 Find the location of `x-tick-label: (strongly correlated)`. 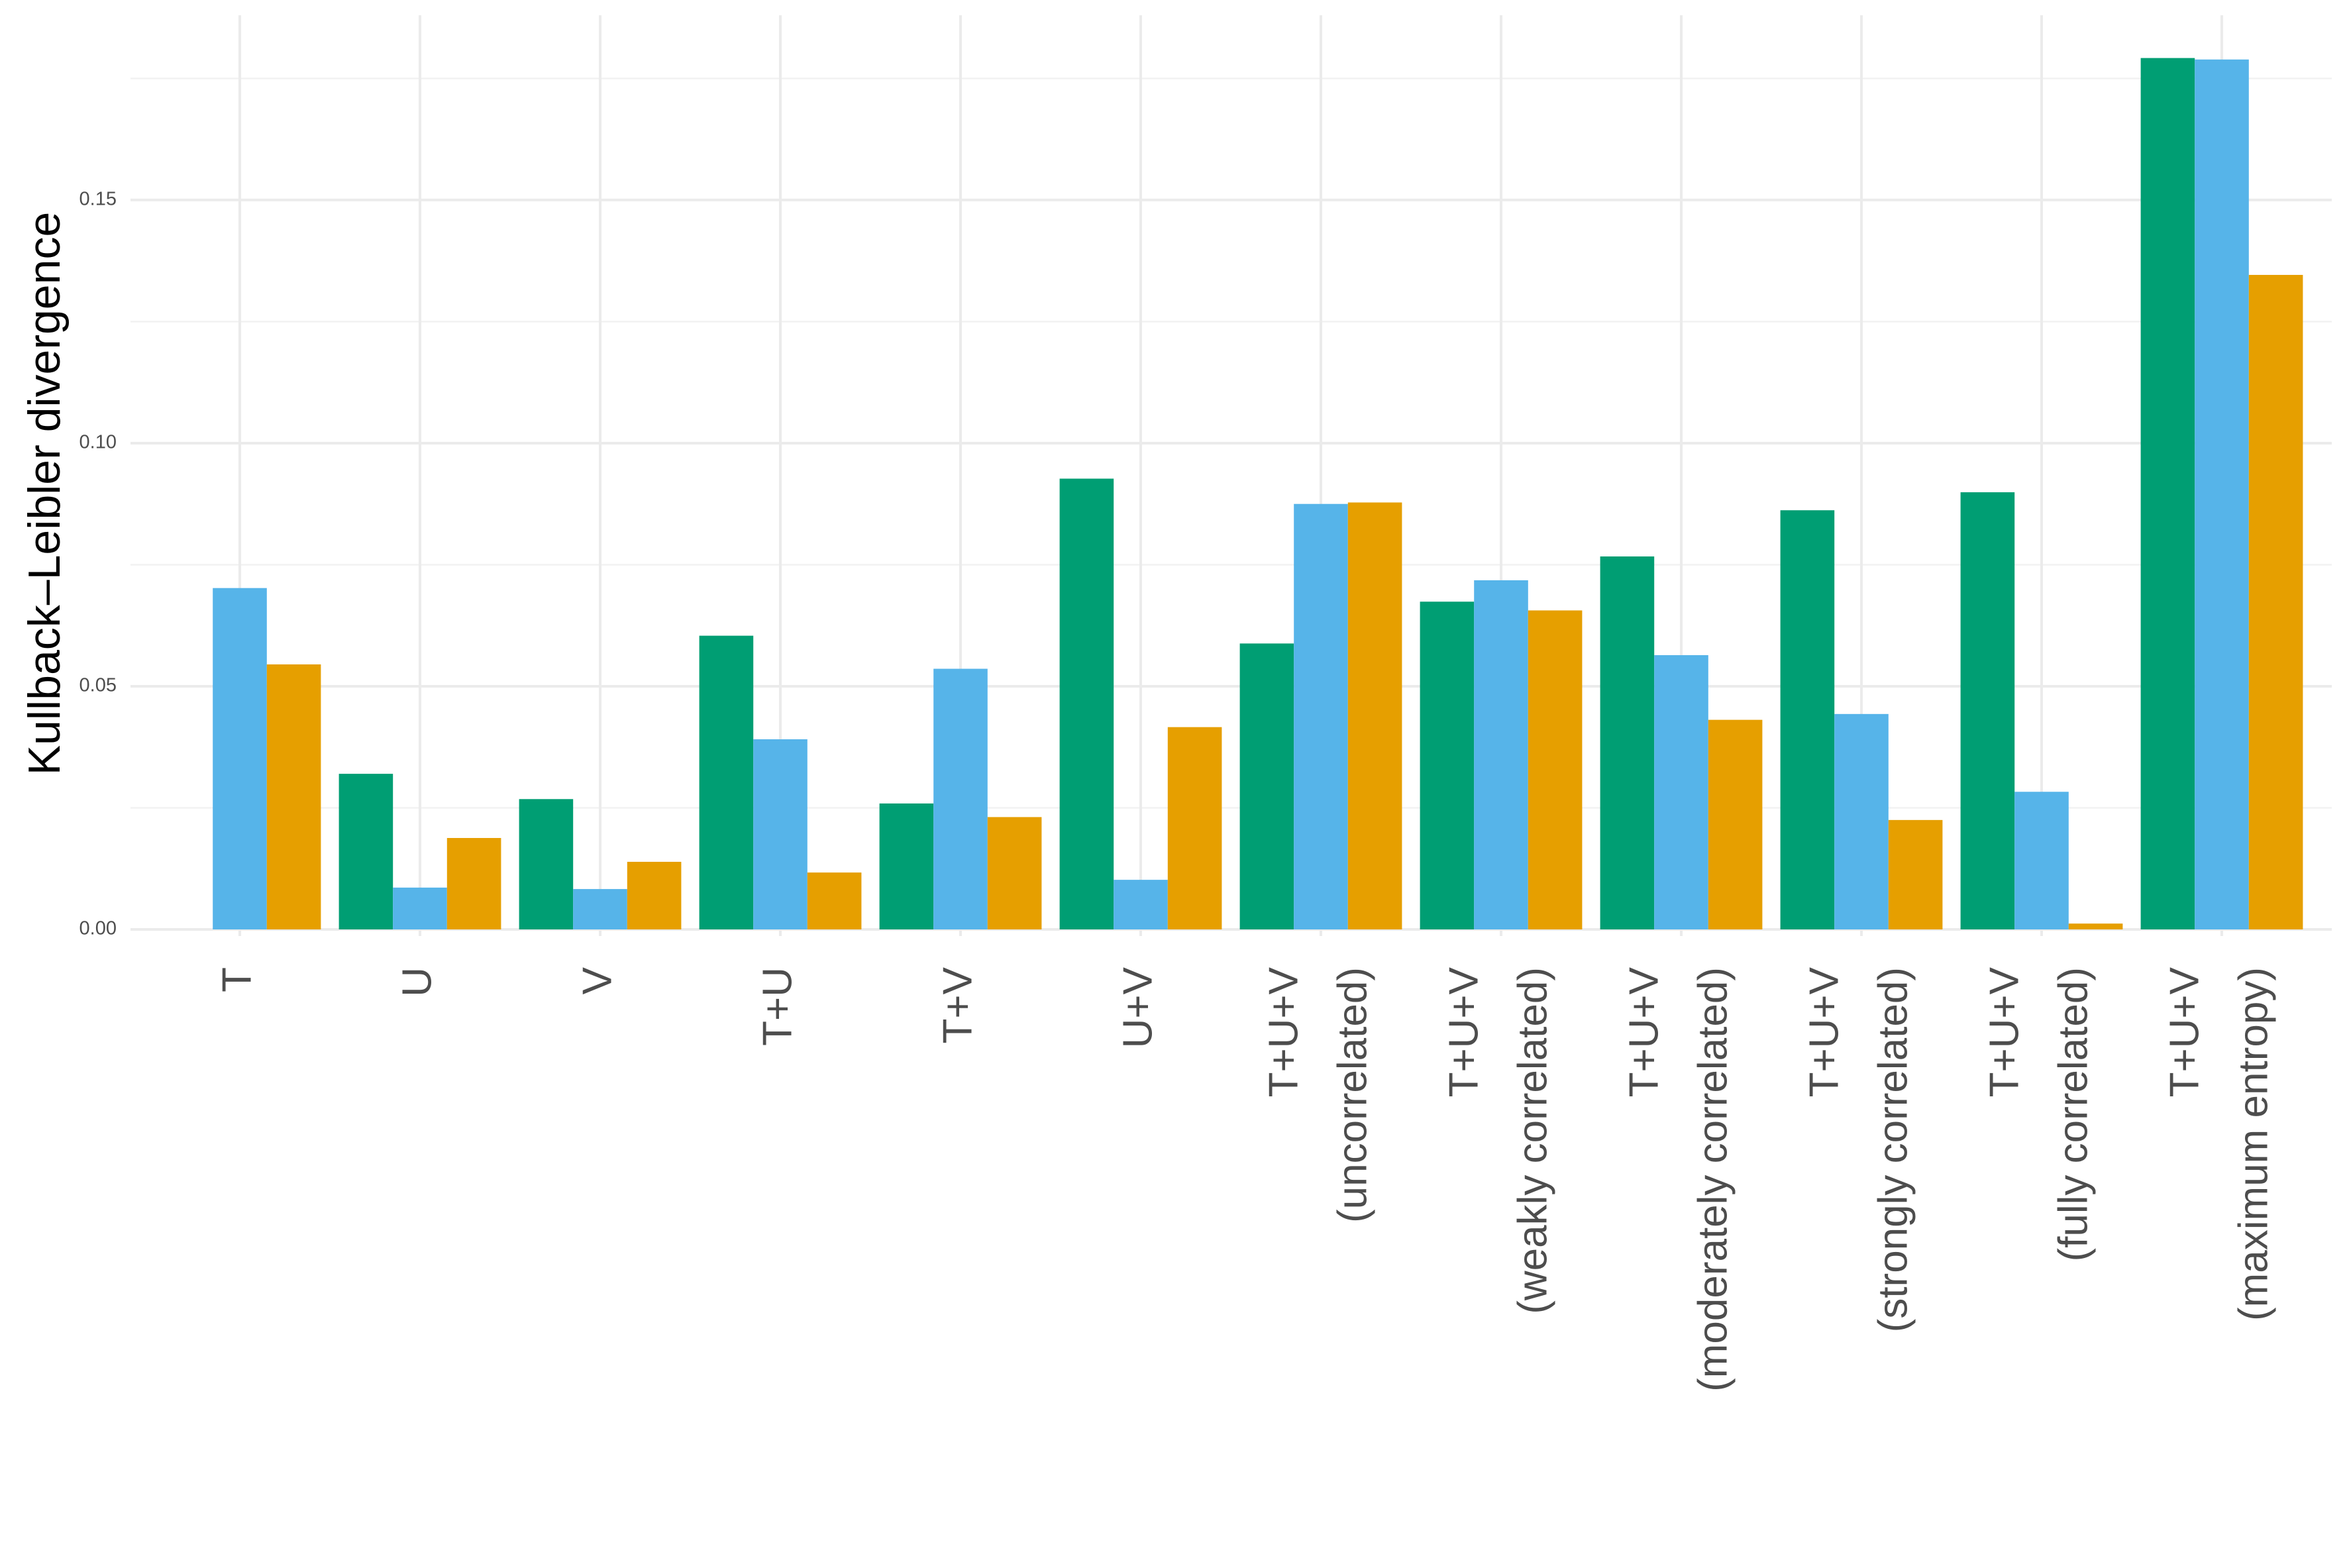

x-tick-label: (strongly correlated) is located at coordinates (1893, 1149).